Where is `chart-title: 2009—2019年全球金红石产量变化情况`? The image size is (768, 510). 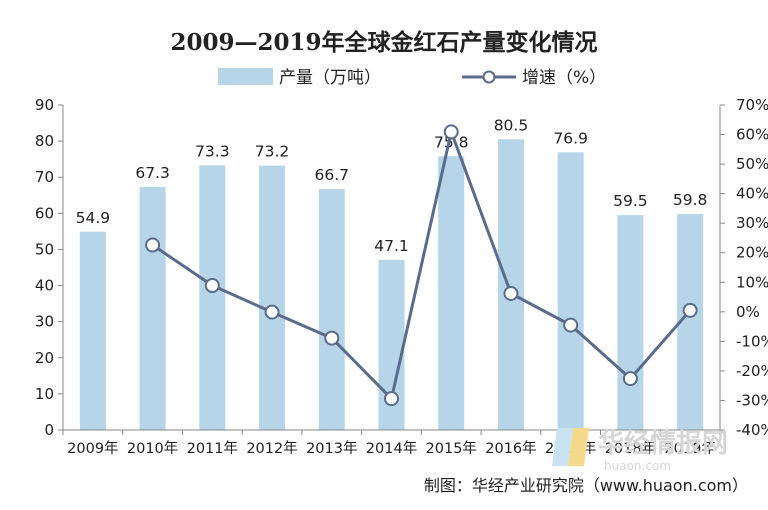 chart-title: 2009—2019年全球金红石产量变化情况 is located at coordinates (383, 42).